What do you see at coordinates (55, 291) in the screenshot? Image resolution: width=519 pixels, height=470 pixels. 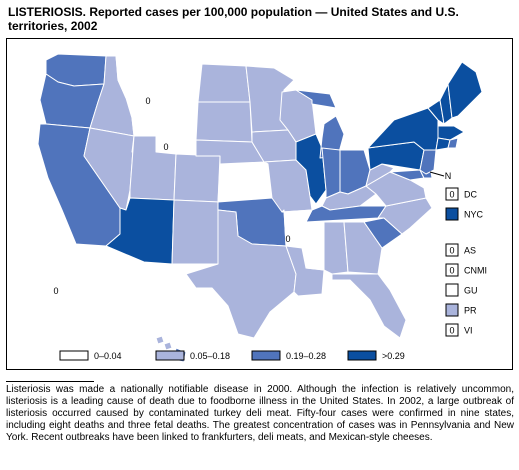 I see `label-alaska: 0` at bounding box center [55, 291].